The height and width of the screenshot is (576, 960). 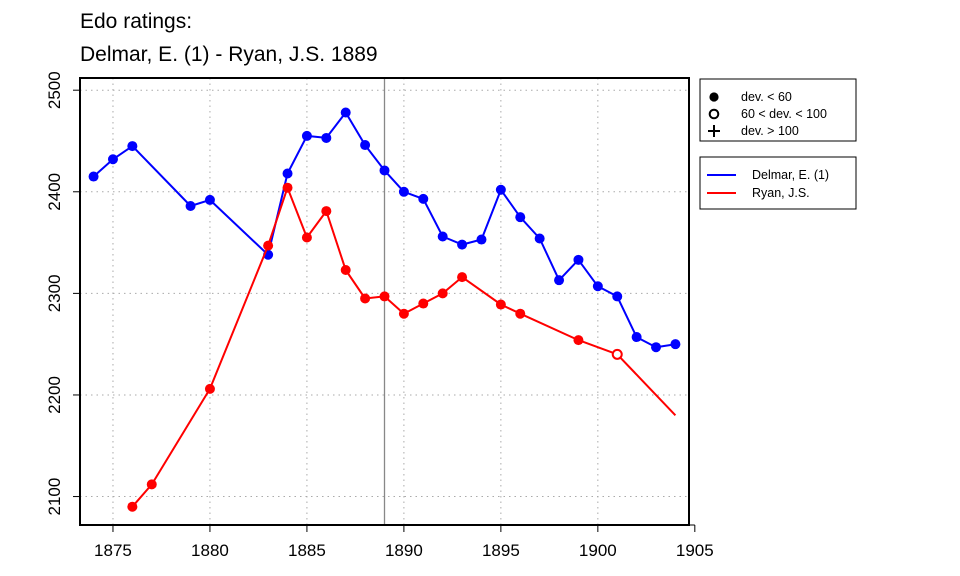 I want to click on marker-legend-label: dev. > 100, so click(x=770, y=131).